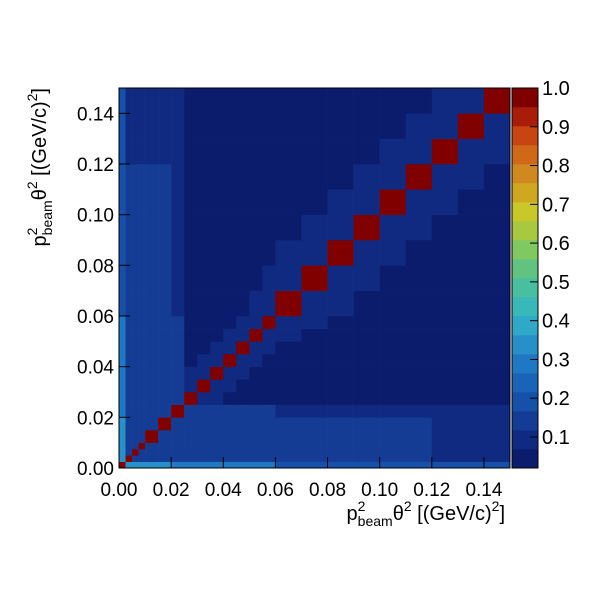  Describe the element at coordinates (452, 514) in the screenshot. I see `axis-label-part: [(GeV/c)` at that location.